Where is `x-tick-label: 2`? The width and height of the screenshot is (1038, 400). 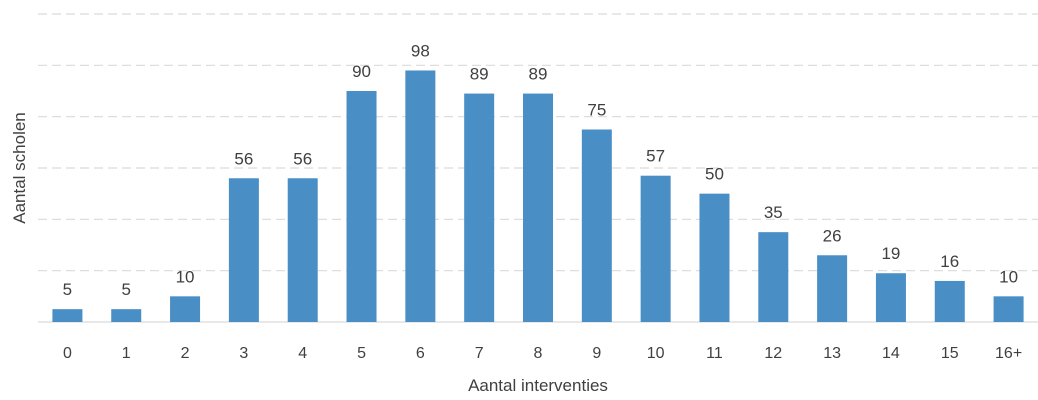
x-tick-label: 2 is located at coordinates (185, 353).